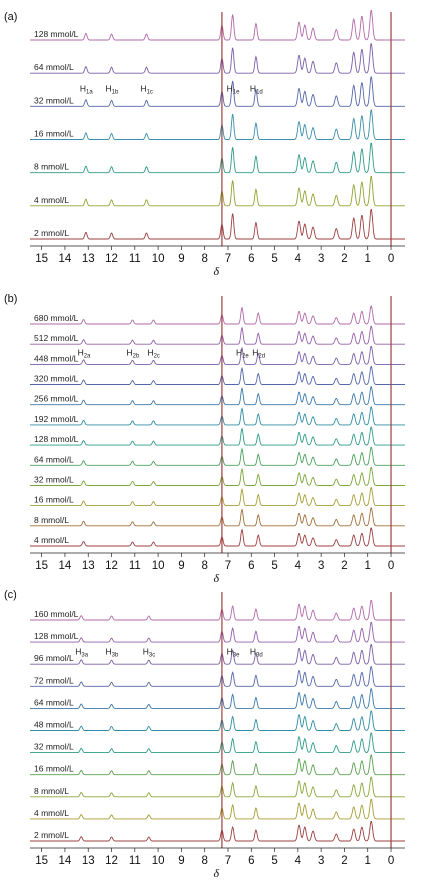 The width and height of the screenshot is (421, 885). Describe the element at coordinates (56, 338) in the screenshot. I see `concentration-label: 512 mmol/L` at that location.